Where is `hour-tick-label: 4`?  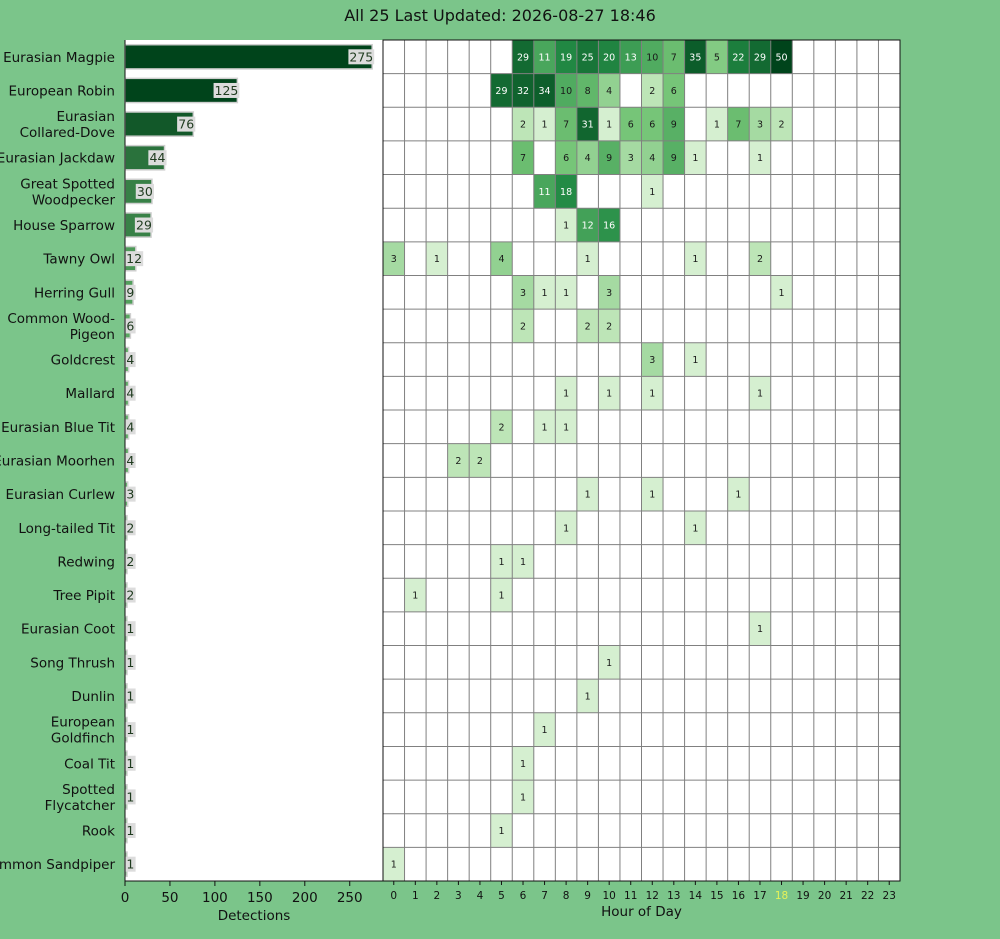
hour-tick-label: 4 is located at coordinates (480, 896).